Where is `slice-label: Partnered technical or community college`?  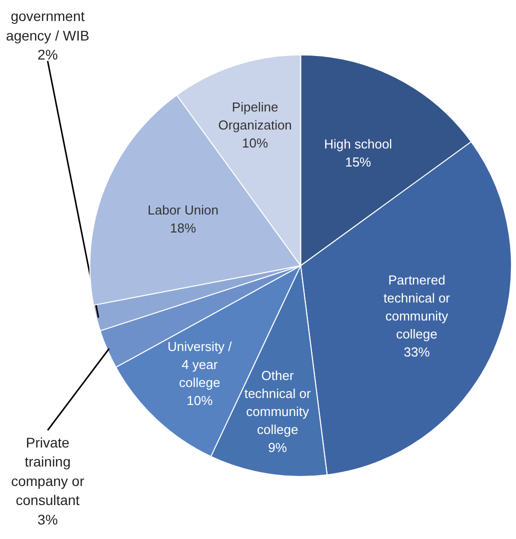 slice-label: Partnered technical or community college is located at coordinates (417, 307).